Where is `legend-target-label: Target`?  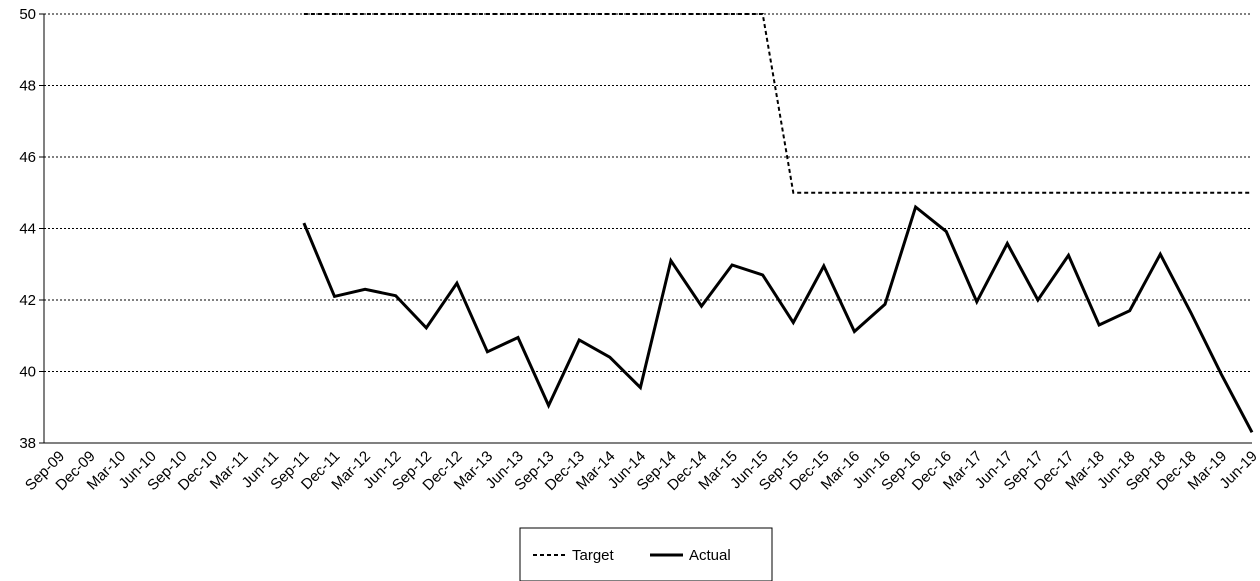
legend-target-label: Target is located at coordinates (593, 555).